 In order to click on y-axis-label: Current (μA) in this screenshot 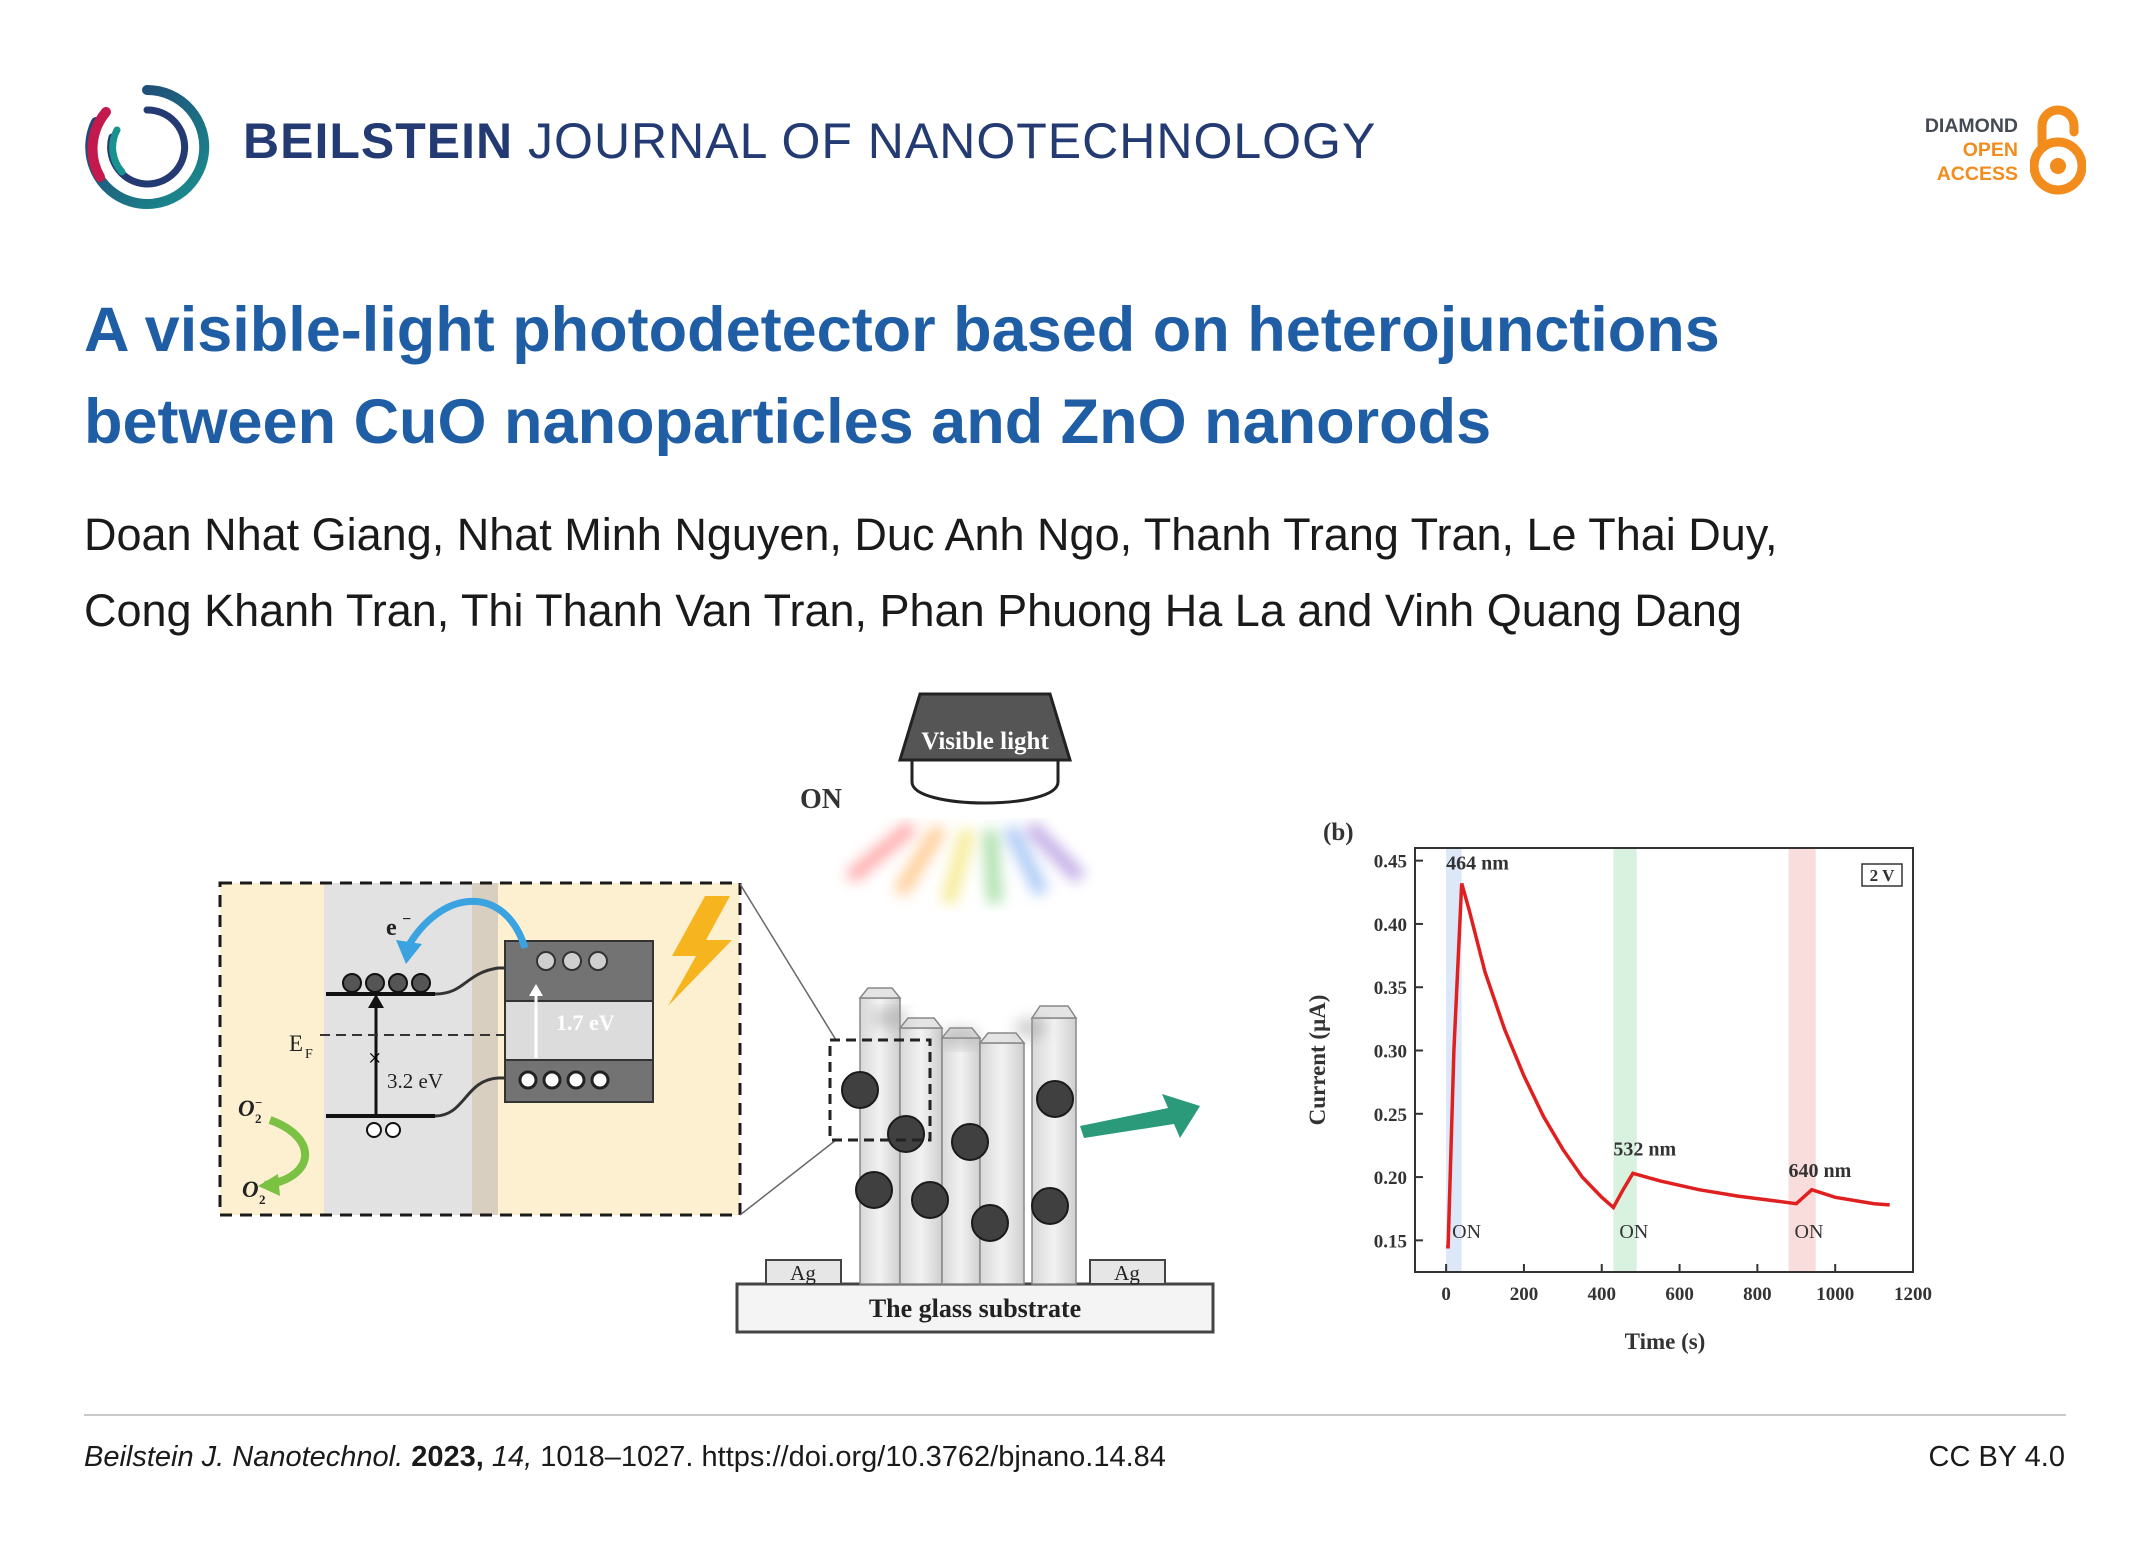, I will do `click(1317, 1060)`.